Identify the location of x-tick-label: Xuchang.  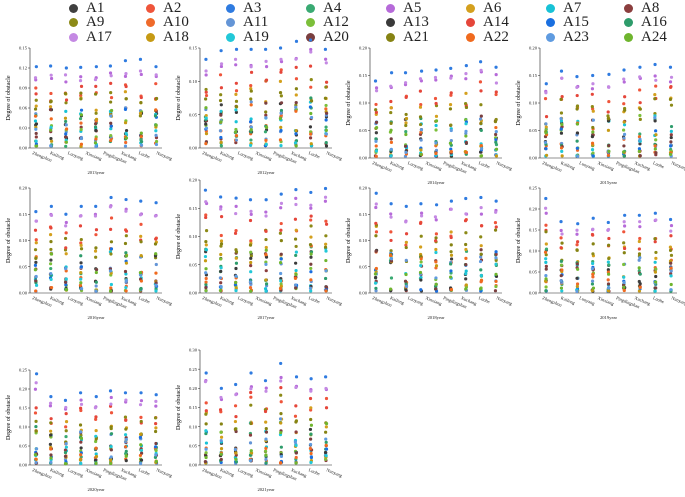
(299, 300).